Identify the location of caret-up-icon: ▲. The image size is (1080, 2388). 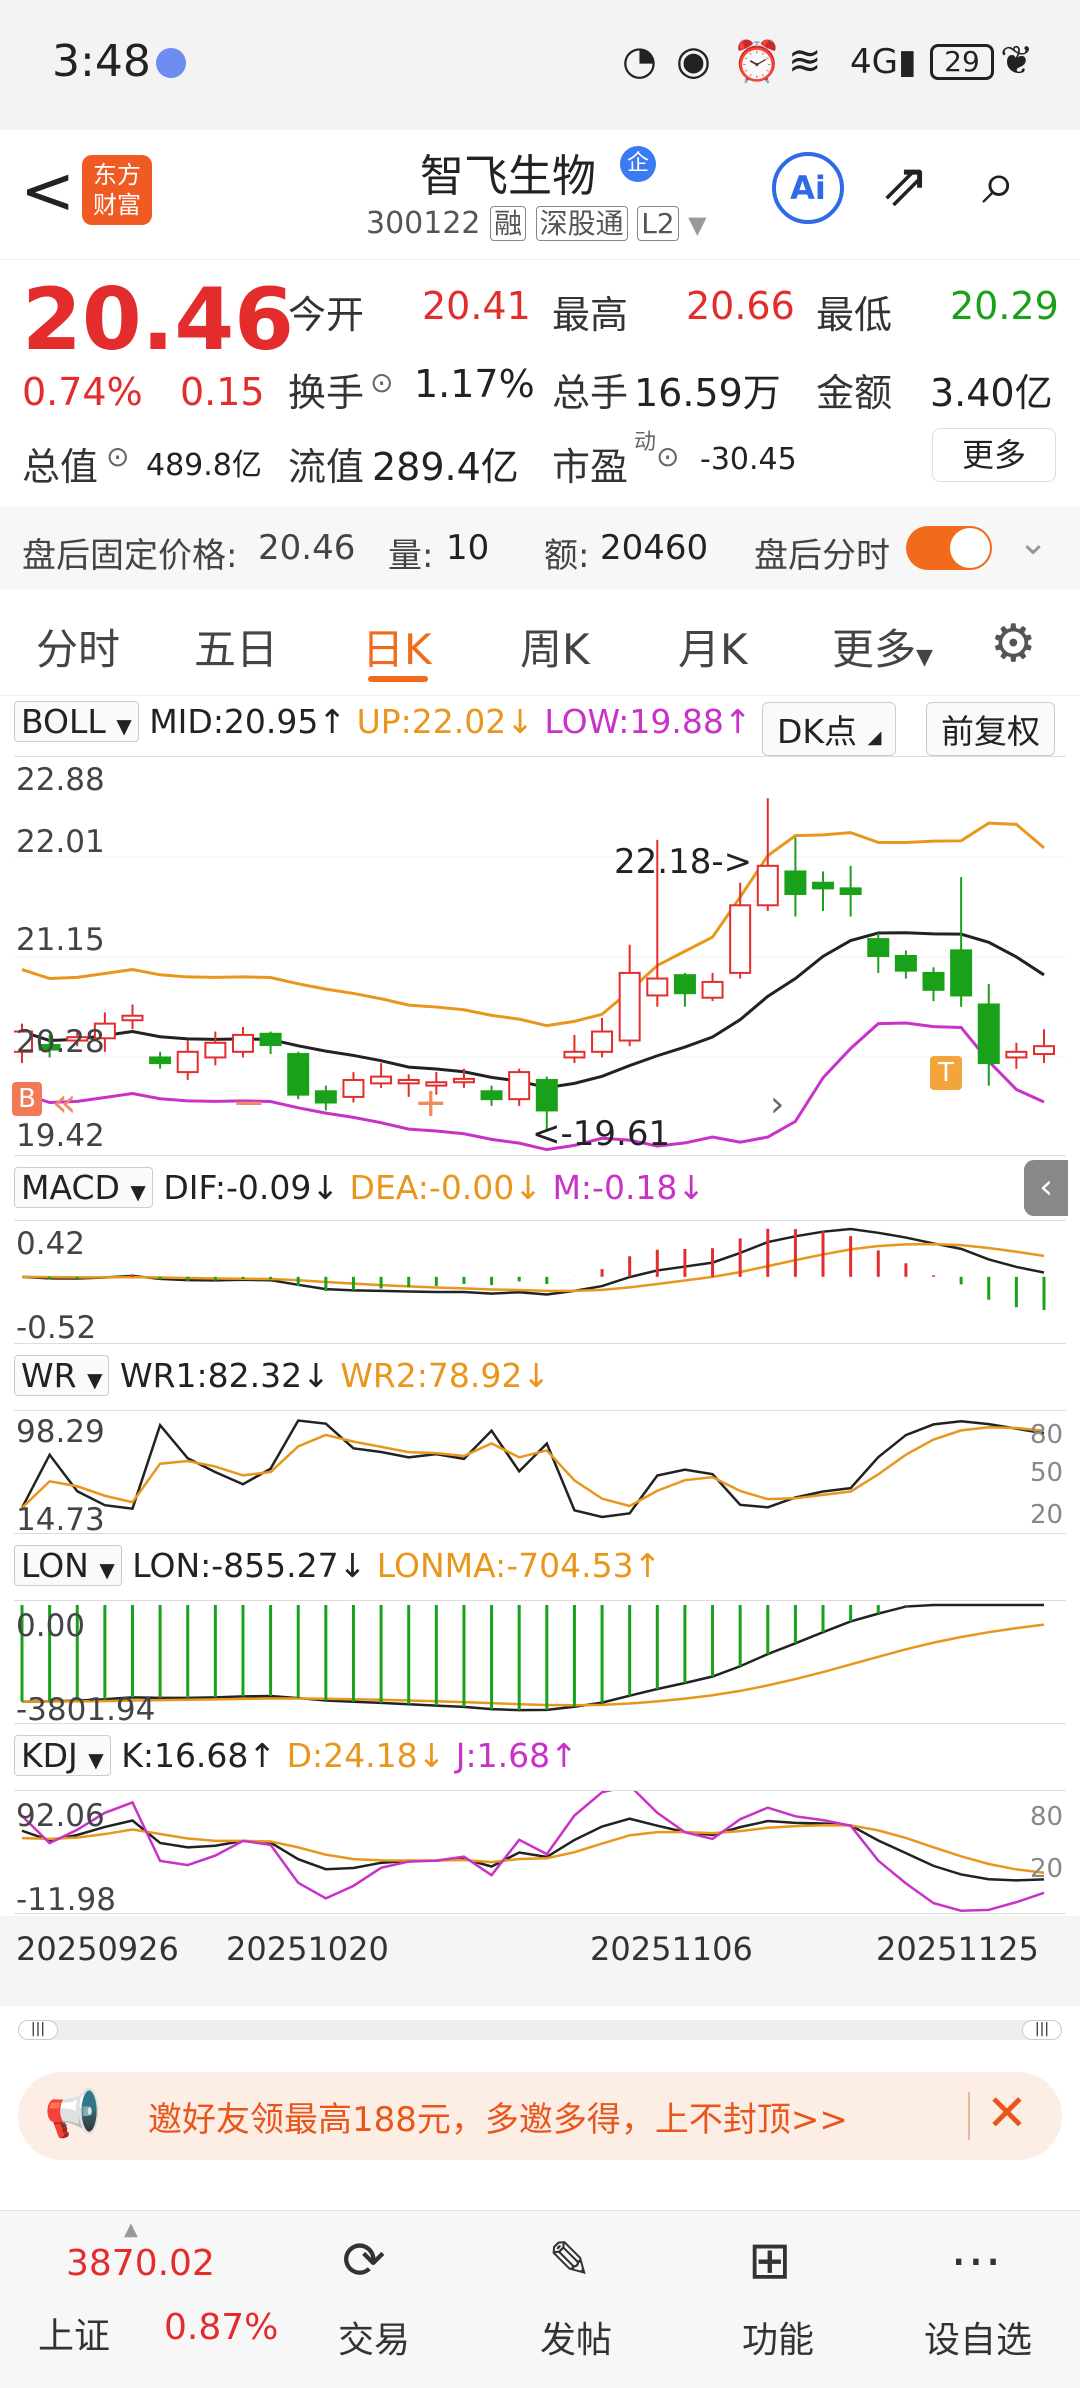
(131, 2229).